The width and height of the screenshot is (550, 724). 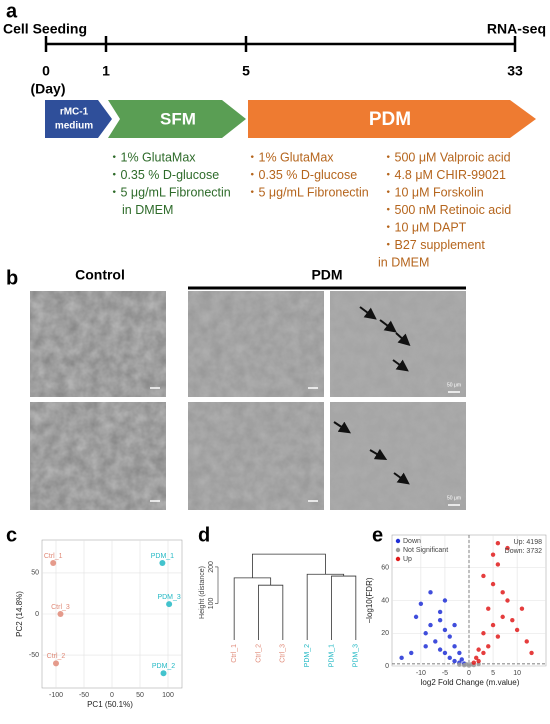 What do you see at coordinates (246, 71) in the screenshot?
I see `day-label: 5` at bounding box center [246, 71].